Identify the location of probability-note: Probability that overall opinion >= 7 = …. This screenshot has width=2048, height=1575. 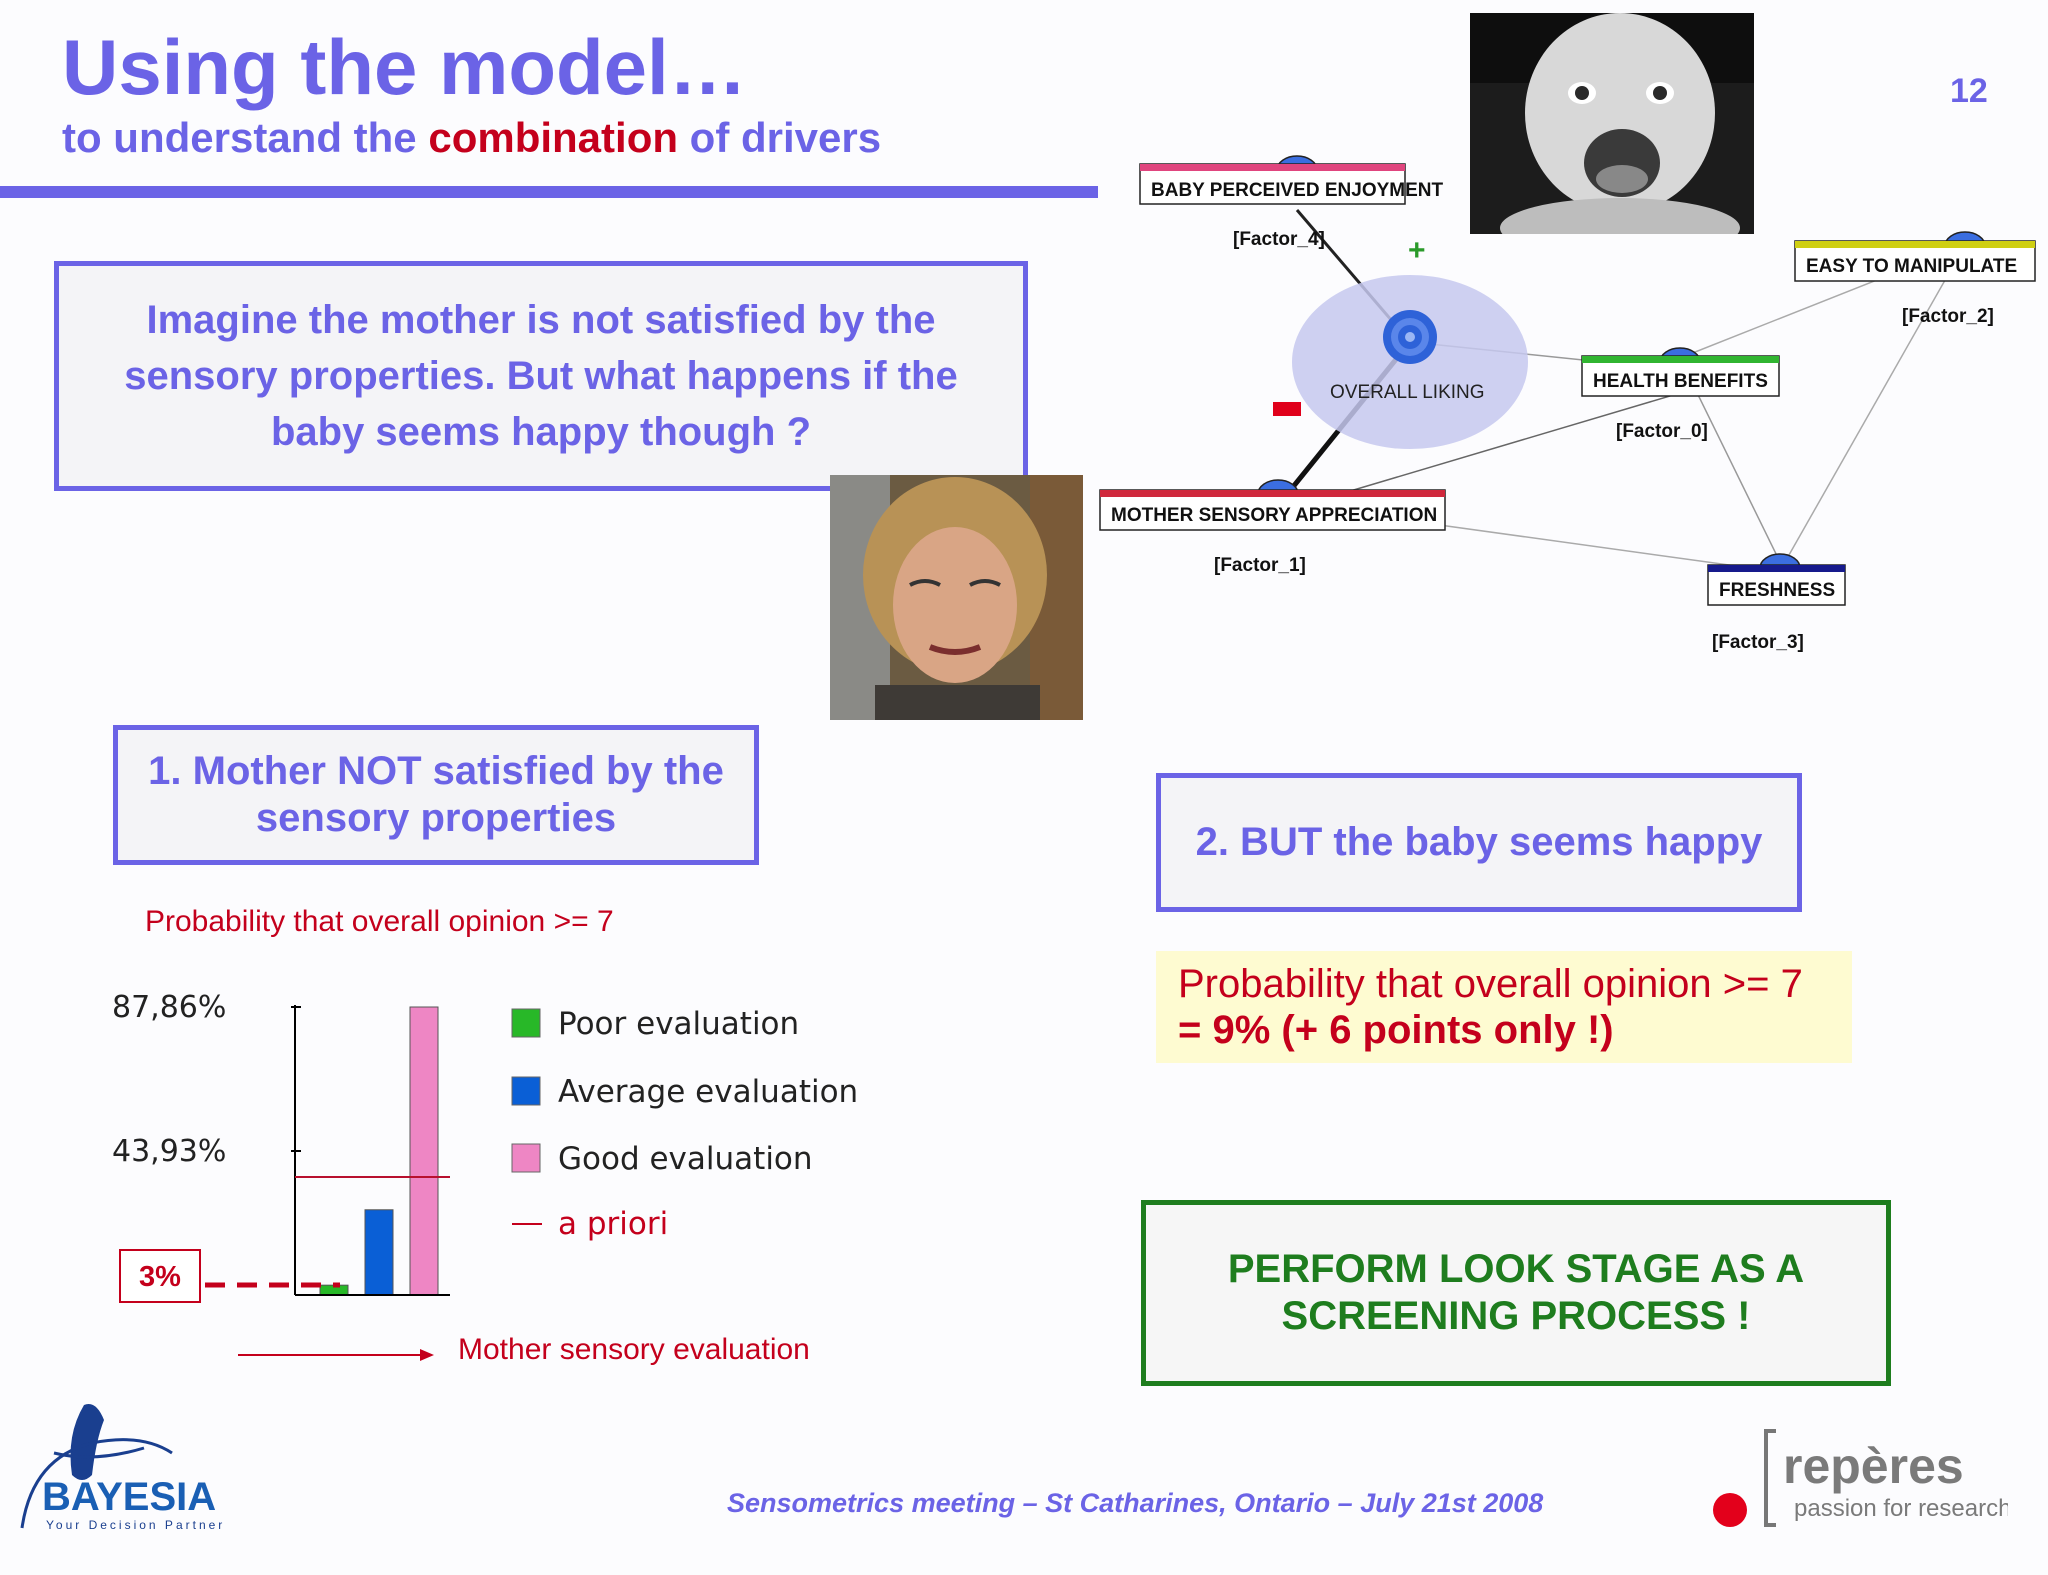
(1504, 1007).